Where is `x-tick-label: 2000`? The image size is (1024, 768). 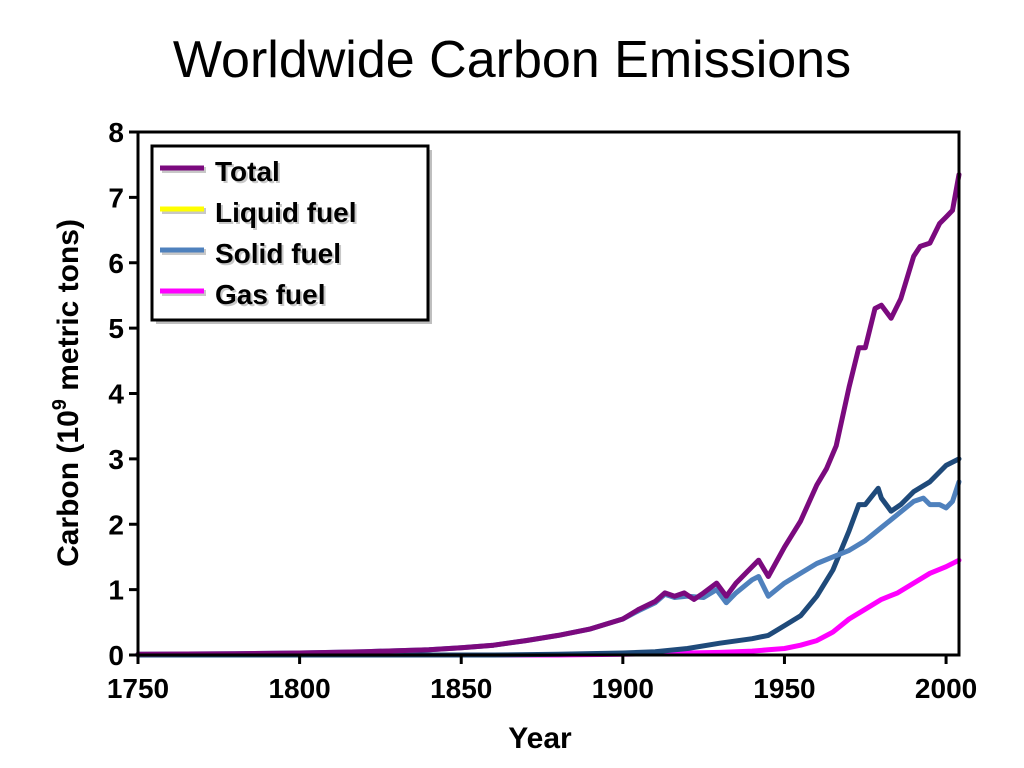
x-tick-label: 2000 is located at coordinates (946, 688).